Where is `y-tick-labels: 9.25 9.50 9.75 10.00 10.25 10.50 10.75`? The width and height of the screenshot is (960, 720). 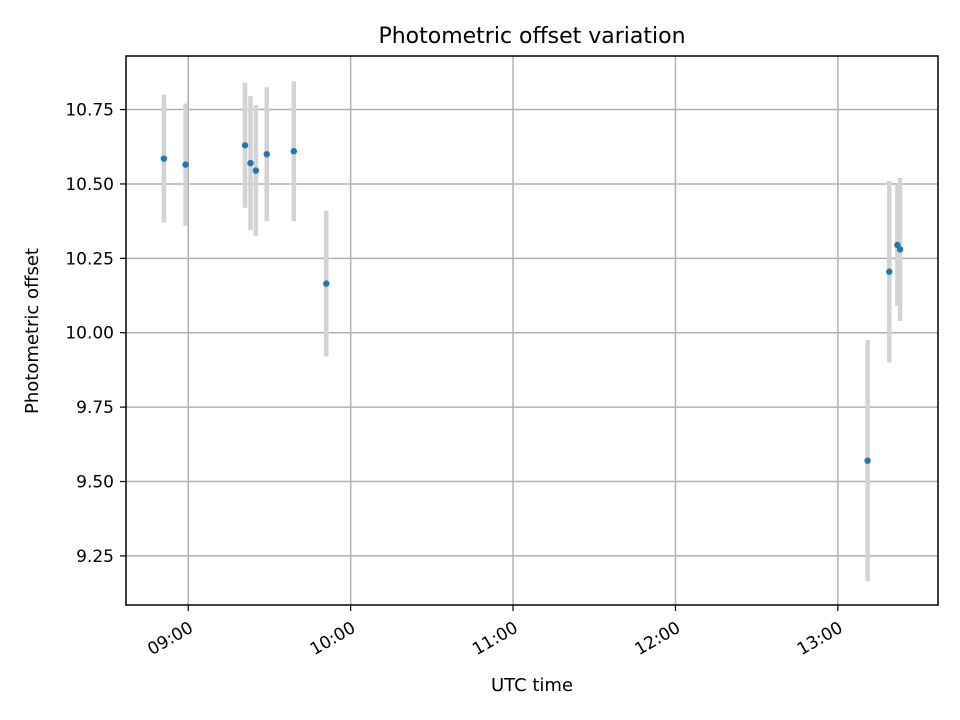
y-tick-labels: 9.25 9.50 9.75 10.00 10.25 10.50 10.75 is located at coordinates (89, 334).